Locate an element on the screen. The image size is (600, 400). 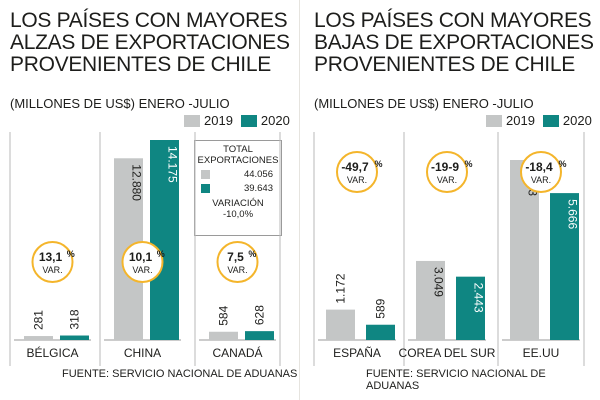
variation-percent: -19-9 is located at coordinates (445, 167).